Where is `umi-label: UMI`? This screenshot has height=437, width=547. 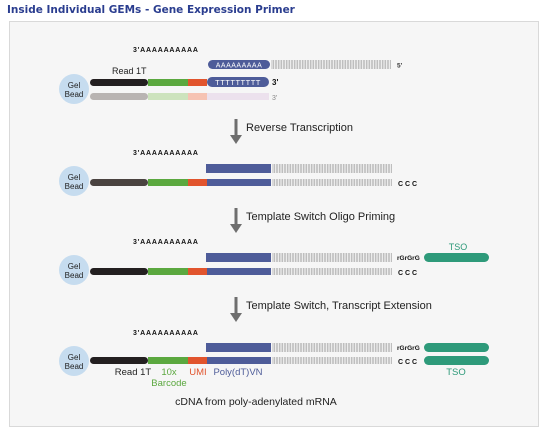 umi-label: UMI is located at coordinates (197, 372).